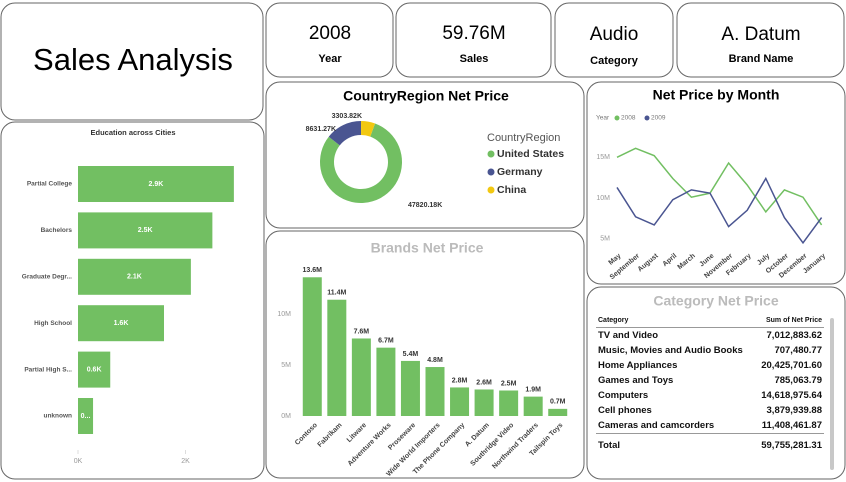  What do you see at coordinates (386, 341) in the screenshot?
I see `data-label: 6.7M` at bounding box center [386, 341].